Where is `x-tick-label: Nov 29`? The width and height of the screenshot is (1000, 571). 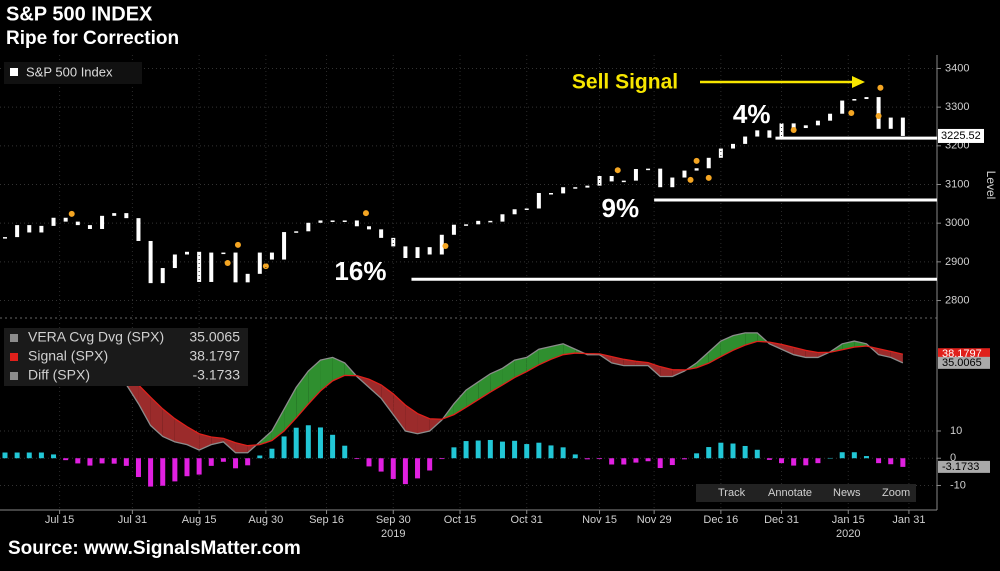 x-tick-label: Nov 29 is located at coordinates (654, 520).